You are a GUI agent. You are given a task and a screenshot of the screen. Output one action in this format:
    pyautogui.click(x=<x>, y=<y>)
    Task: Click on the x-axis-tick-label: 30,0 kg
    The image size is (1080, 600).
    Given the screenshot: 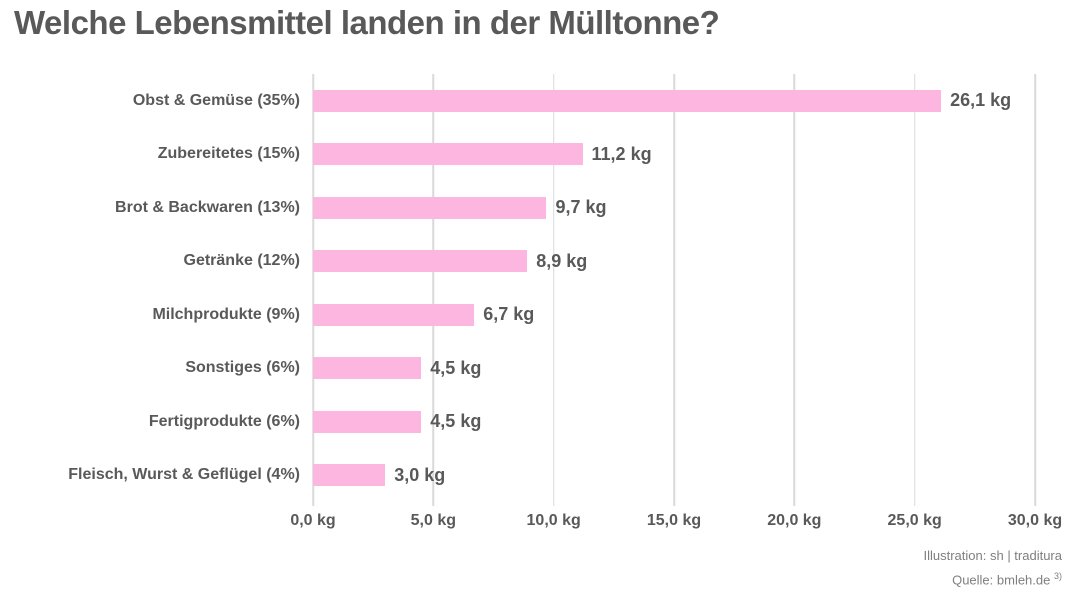 What is the action you would take?
    pyautogui.click(x=1035, y=520)
    